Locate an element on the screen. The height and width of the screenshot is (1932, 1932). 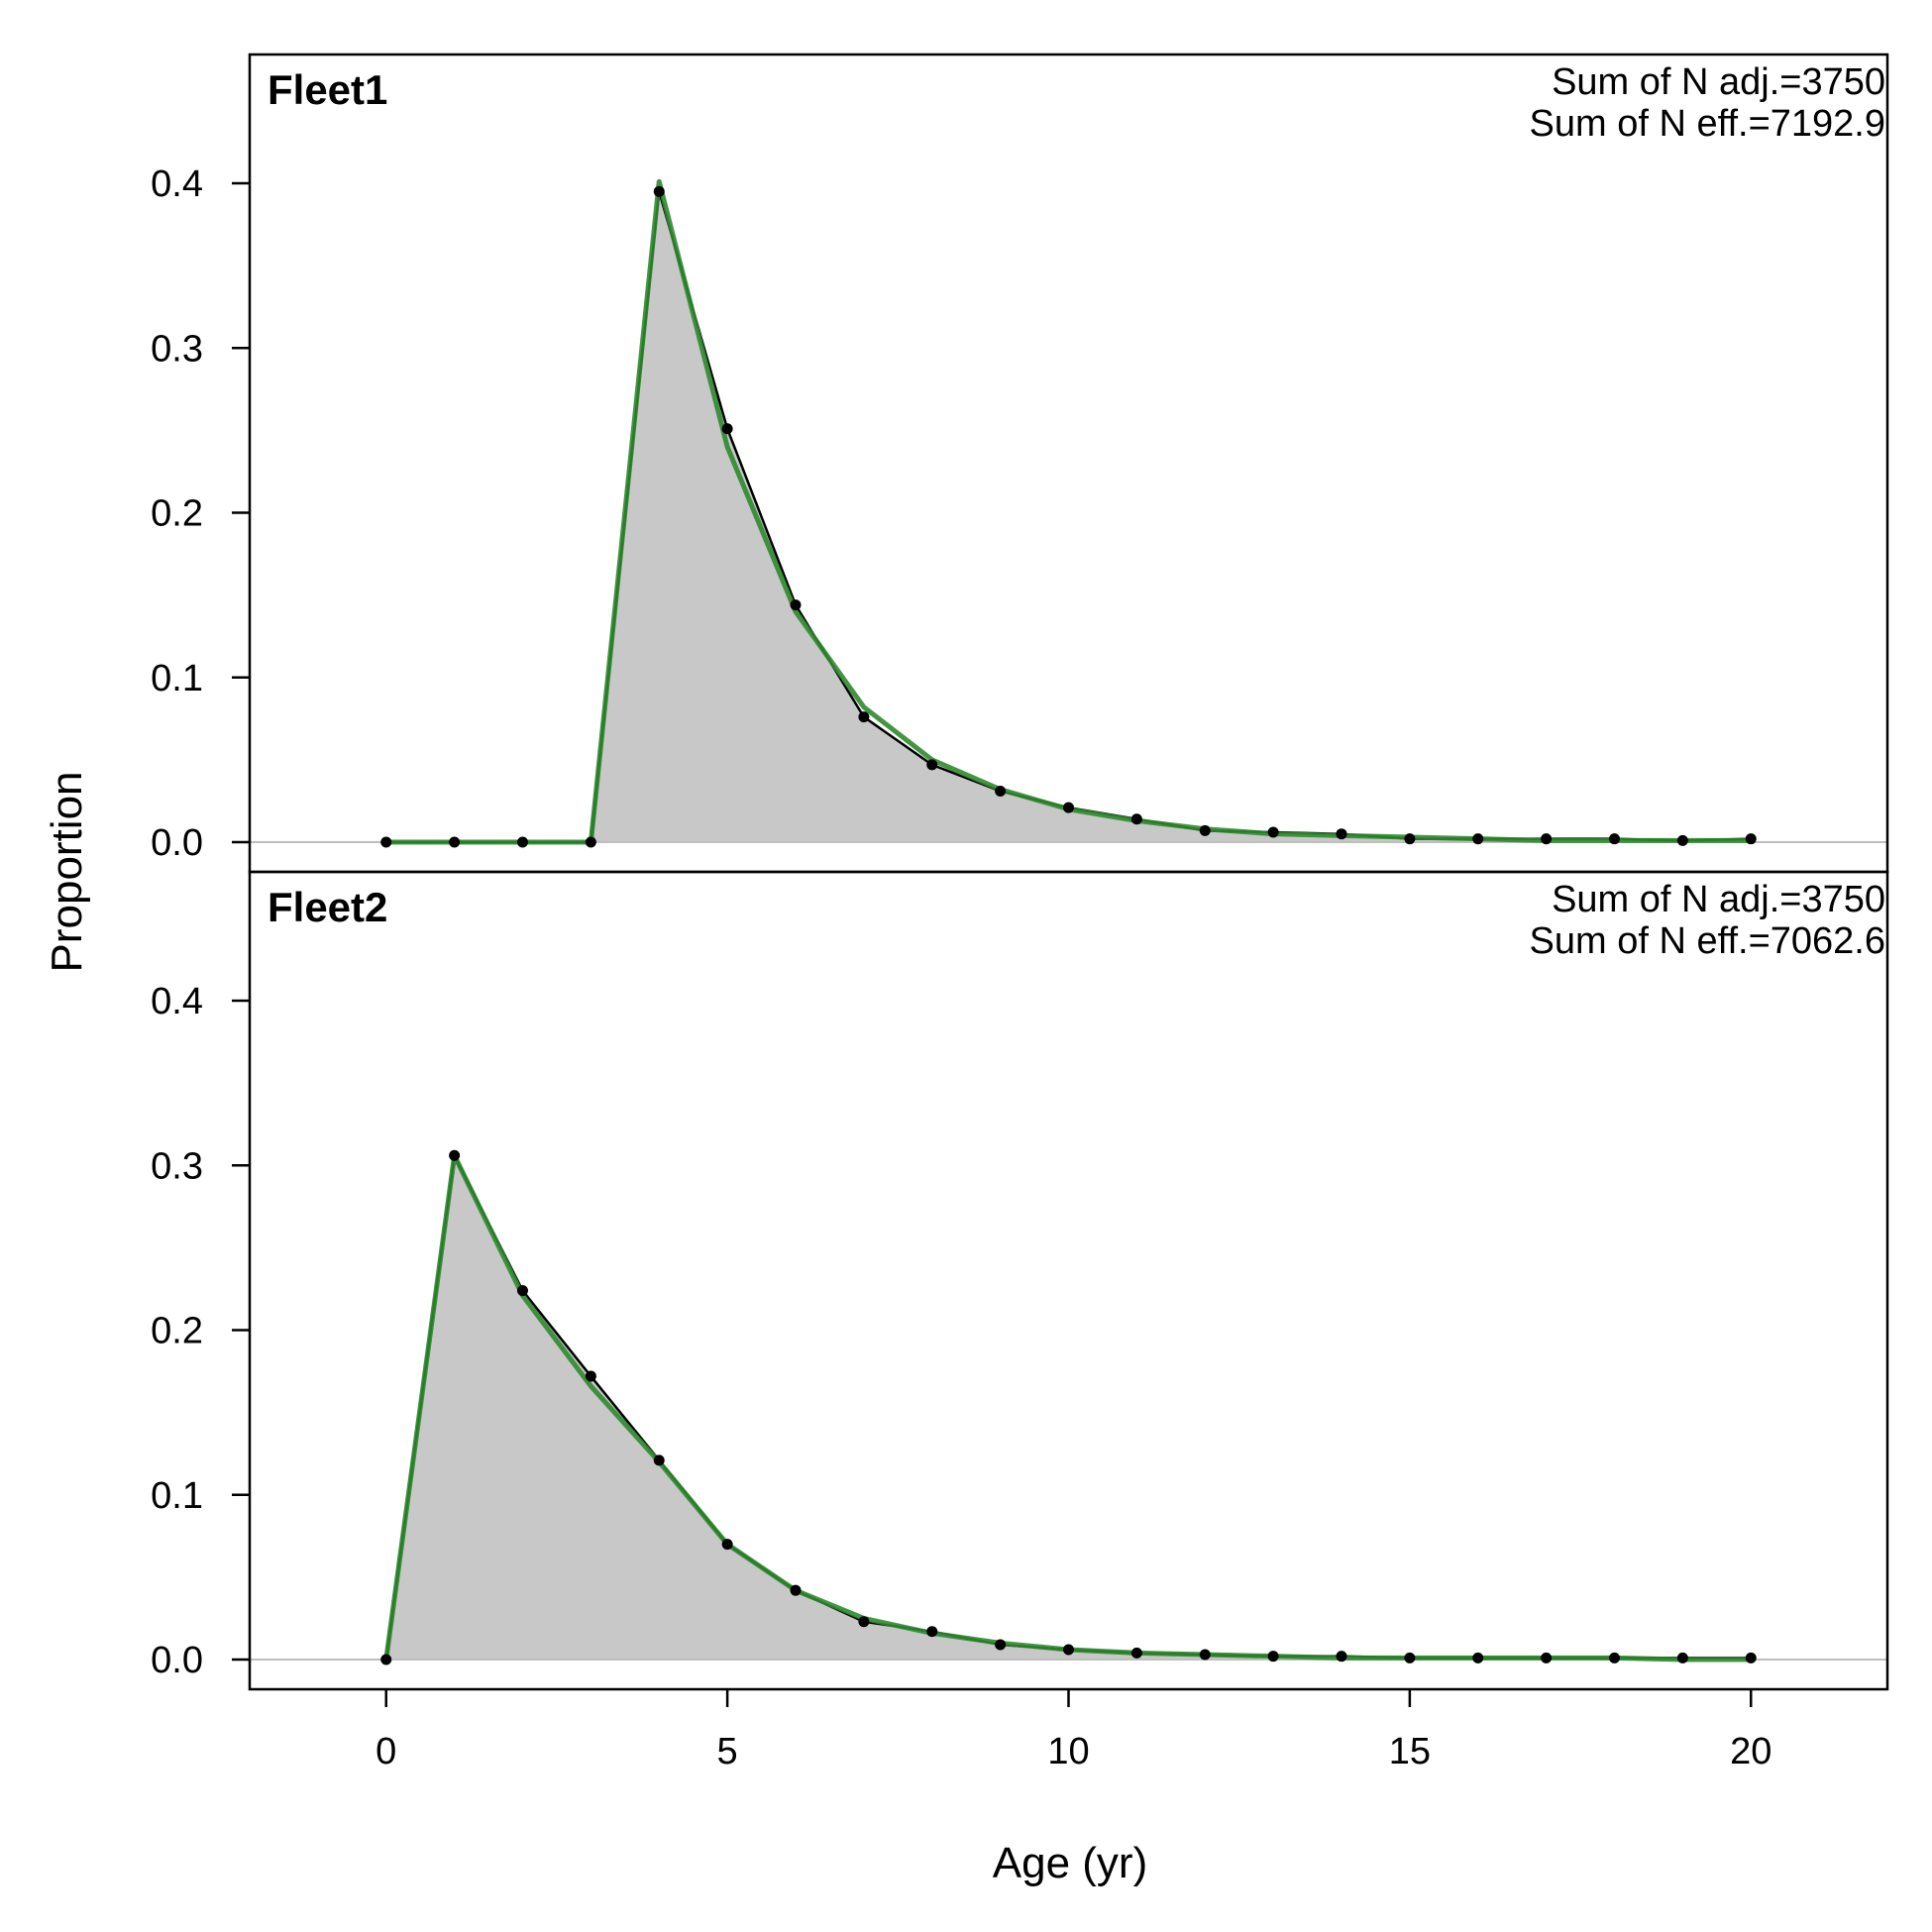
panel-title: Fleet1 is located at coordinates (327, 89).